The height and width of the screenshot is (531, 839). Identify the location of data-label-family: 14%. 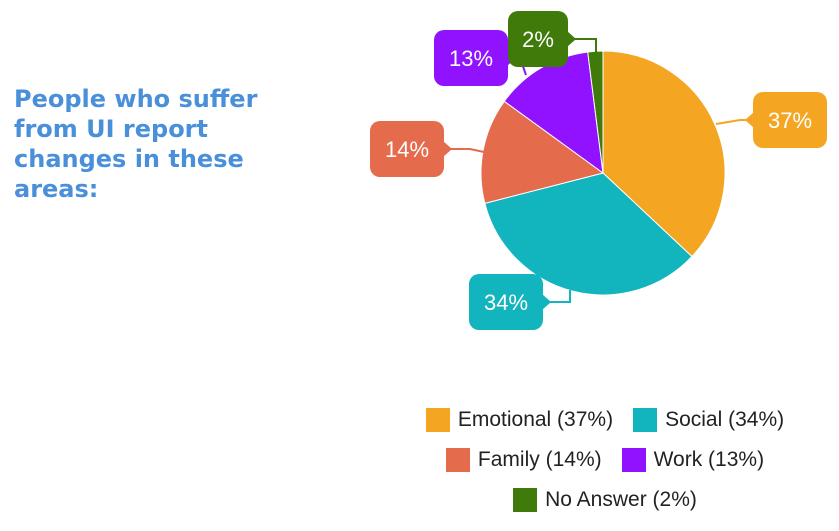
(407, 149).